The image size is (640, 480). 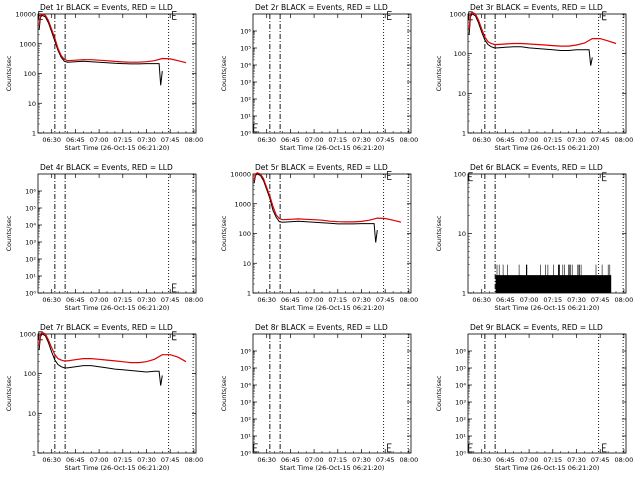 What do you see at coordinates (106, 327) in the screenshot?
I see `panel-title: Det 7r BLACK = Events, RED = LLD` at bounding box center [106, 327].